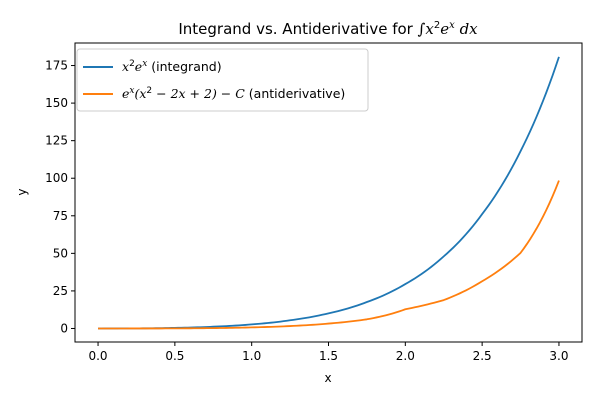 Image resolution: width=600 pixels, height=404 pixels. I want to click on y-tick-label: 0, so click(64, 328).